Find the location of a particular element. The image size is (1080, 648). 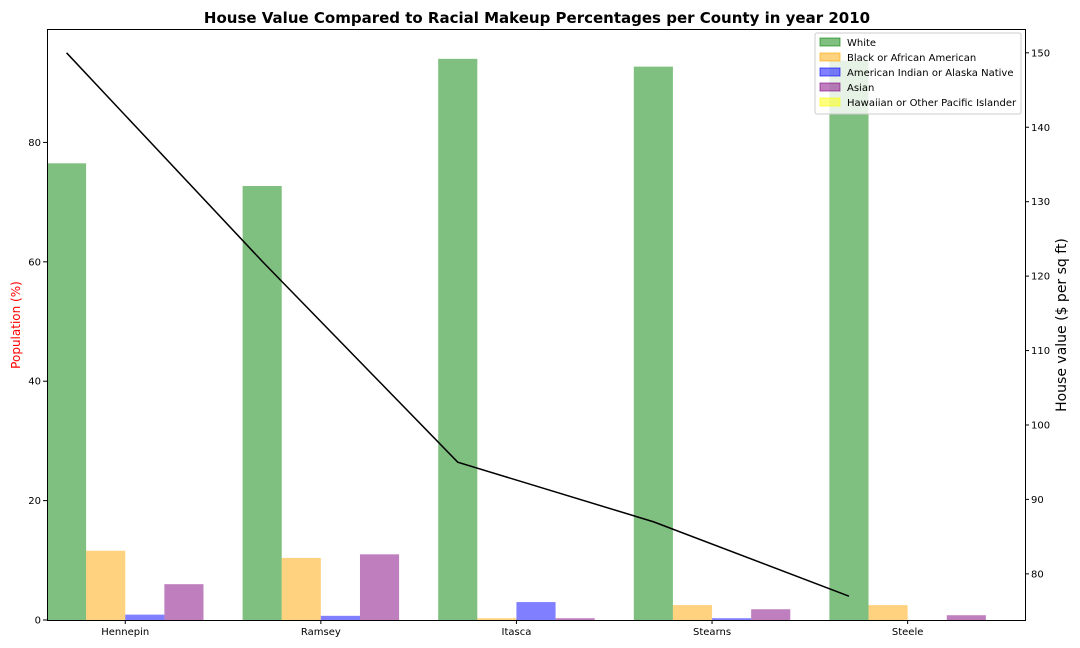

y-tick-label-left: 40 is located at coordinates (34, 382).